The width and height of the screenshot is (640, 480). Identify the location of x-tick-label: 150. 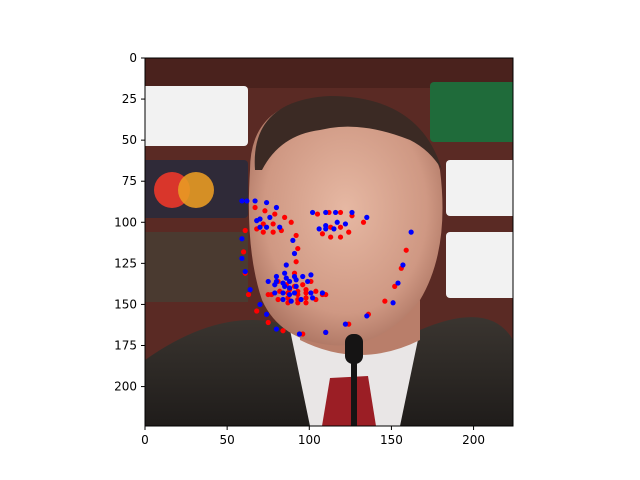
(391, 440).